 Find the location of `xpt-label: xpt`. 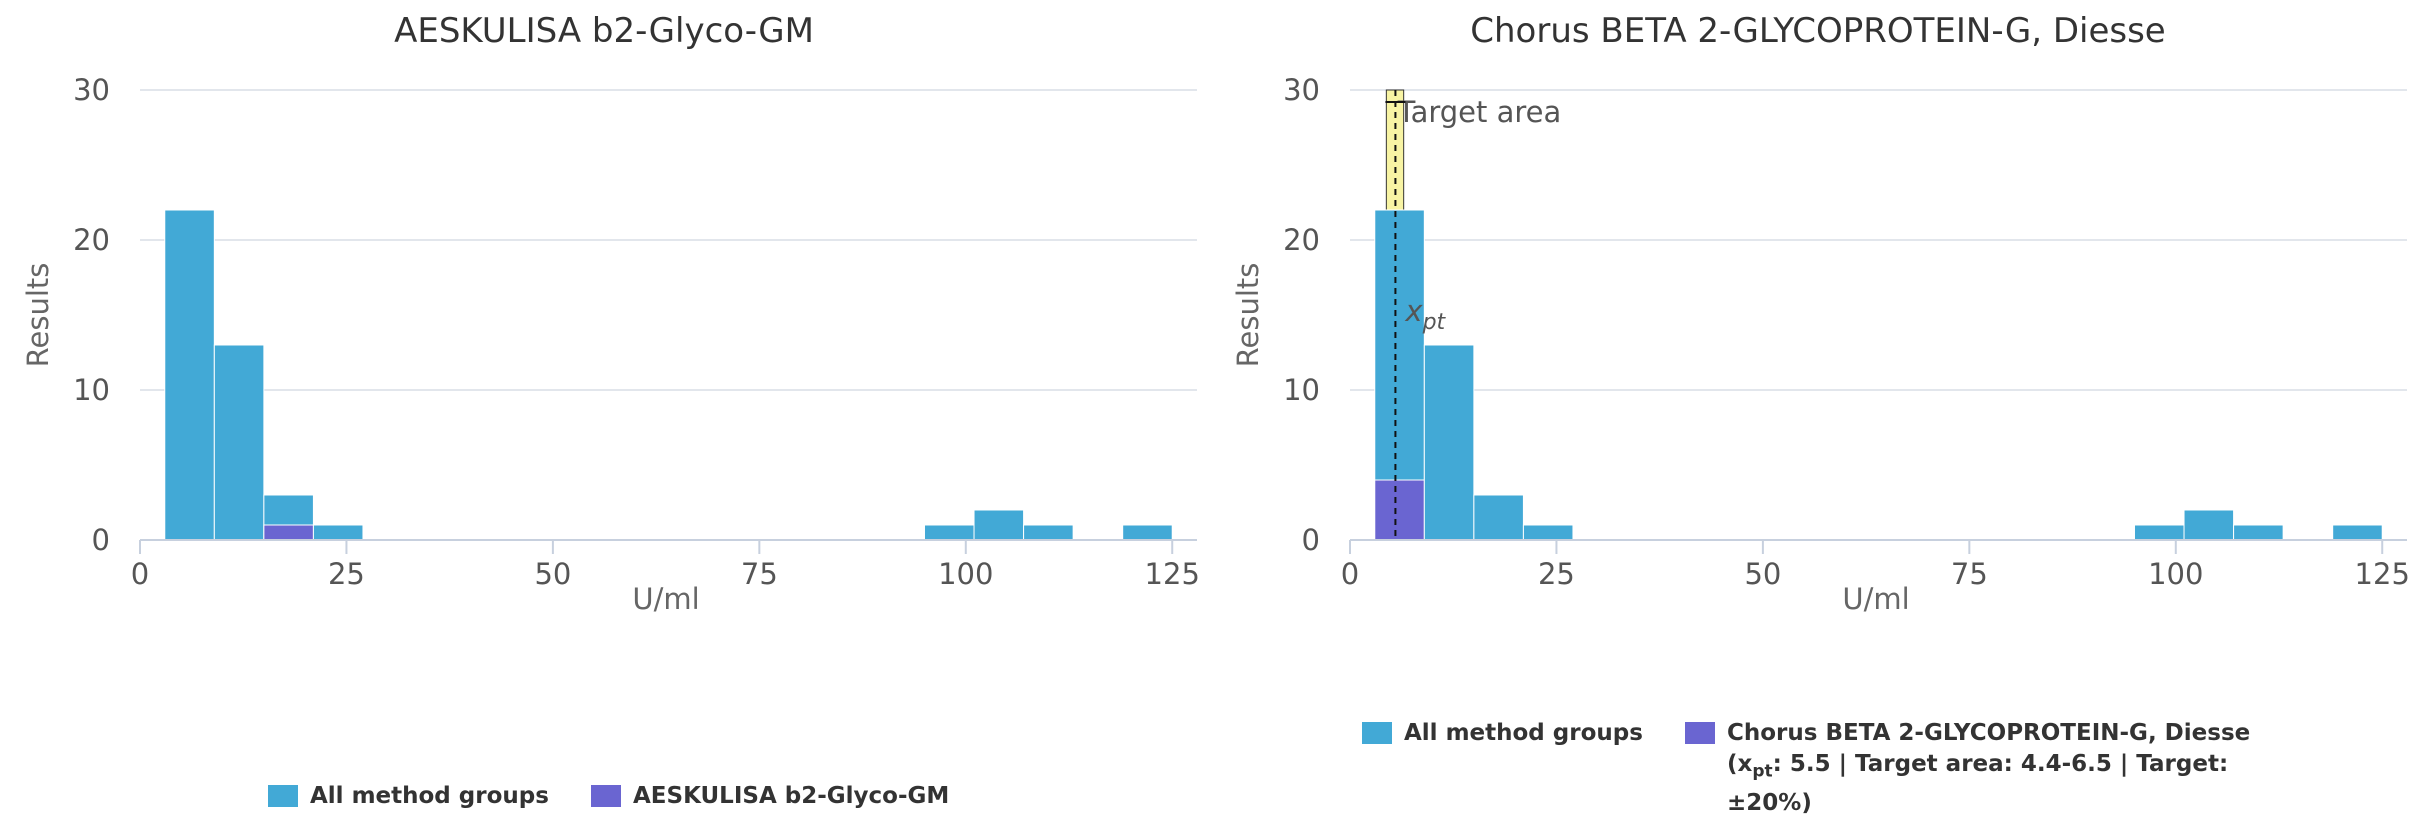

xpt-label: xpt is located at coordinates (1425, 314).